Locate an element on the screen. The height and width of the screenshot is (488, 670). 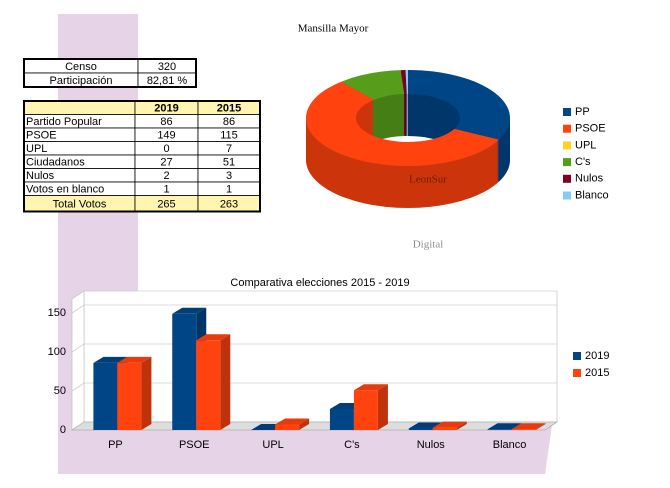
row-value: 149 is located at coordinates (166, 136).